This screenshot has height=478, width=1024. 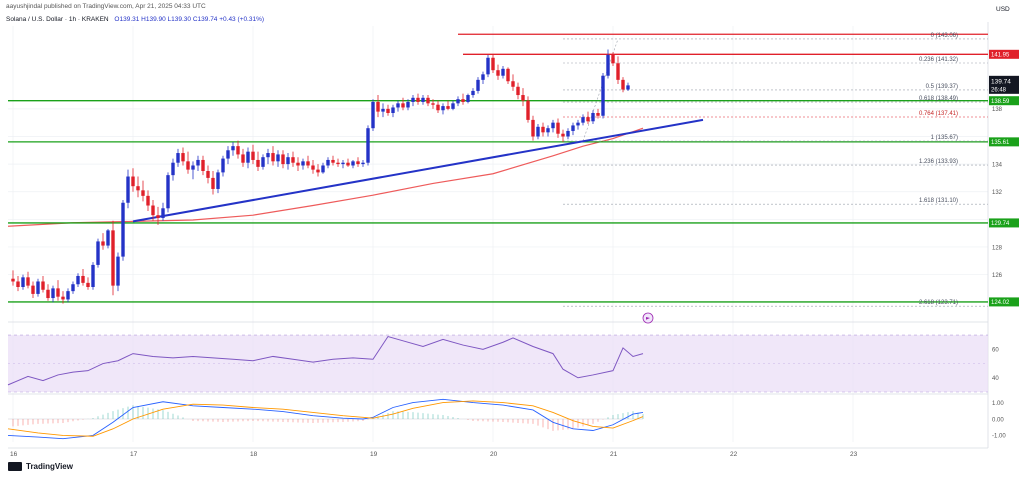 I want to click on support-level-value: 124.02, so click(x=1000, y=303).